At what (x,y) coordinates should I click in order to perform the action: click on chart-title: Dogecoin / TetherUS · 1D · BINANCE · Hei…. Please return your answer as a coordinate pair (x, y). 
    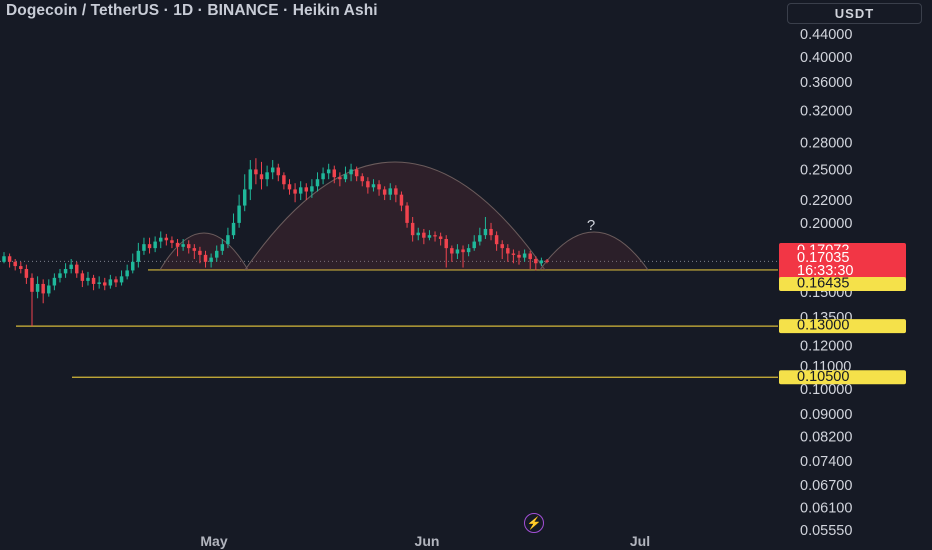
    Looking at the image, I should click on (192, 10).